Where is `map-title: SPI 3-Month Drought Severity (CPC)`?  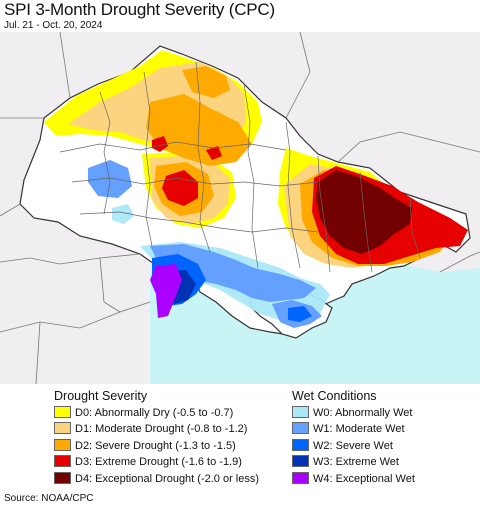
map-title: SPI 3-Month Drought Severity (CPC) is located at coordinates (139, 9).